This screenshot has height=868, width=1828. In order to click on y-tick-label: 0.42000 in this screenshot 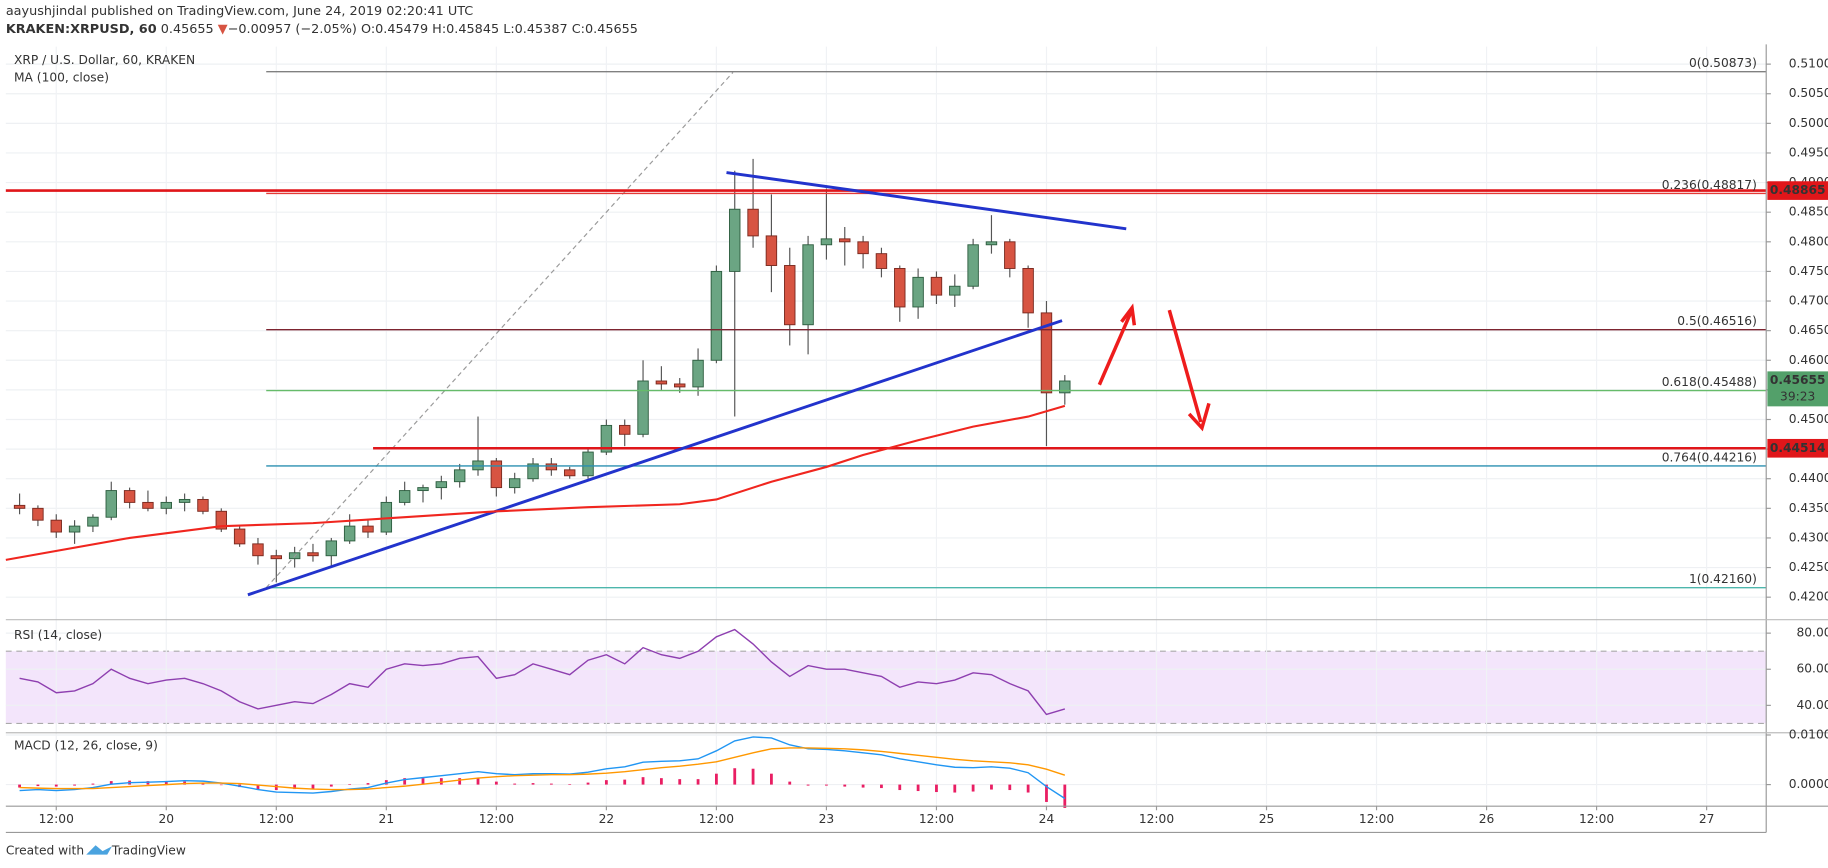, I will do `click(1808, 597)`.